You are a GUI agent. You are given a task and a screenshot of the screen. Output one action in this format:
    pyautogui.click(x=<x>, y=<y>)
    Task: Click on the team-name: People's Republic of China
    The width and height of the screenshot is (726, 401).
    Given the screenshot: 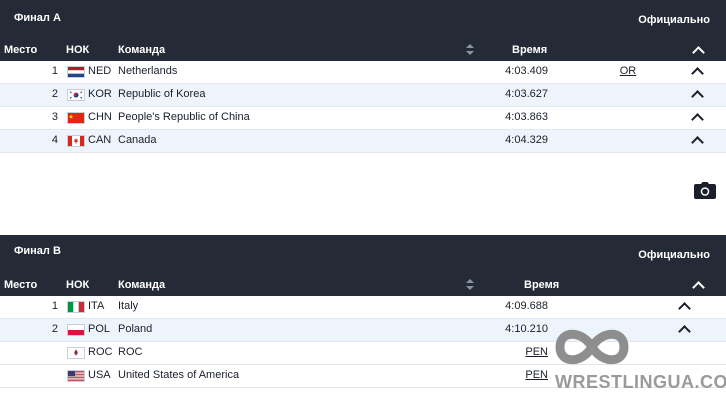 What is the action you would take?
    pyautogui.click(x=184, y=117)
    